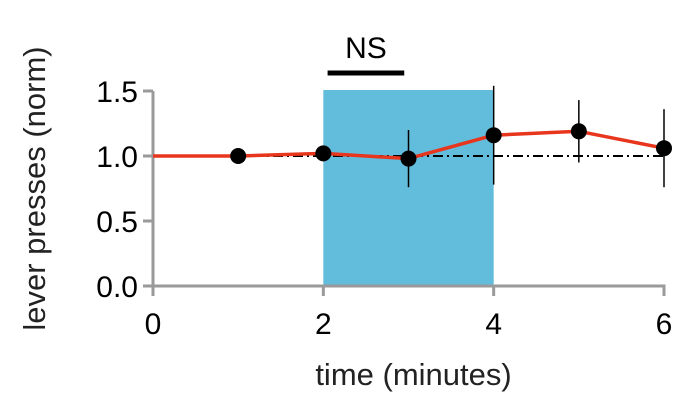  What do you see at coordinates (117, 222) in the screenshot?
I see `y-tick-label: 0.5` at bounding box center [117, 222].